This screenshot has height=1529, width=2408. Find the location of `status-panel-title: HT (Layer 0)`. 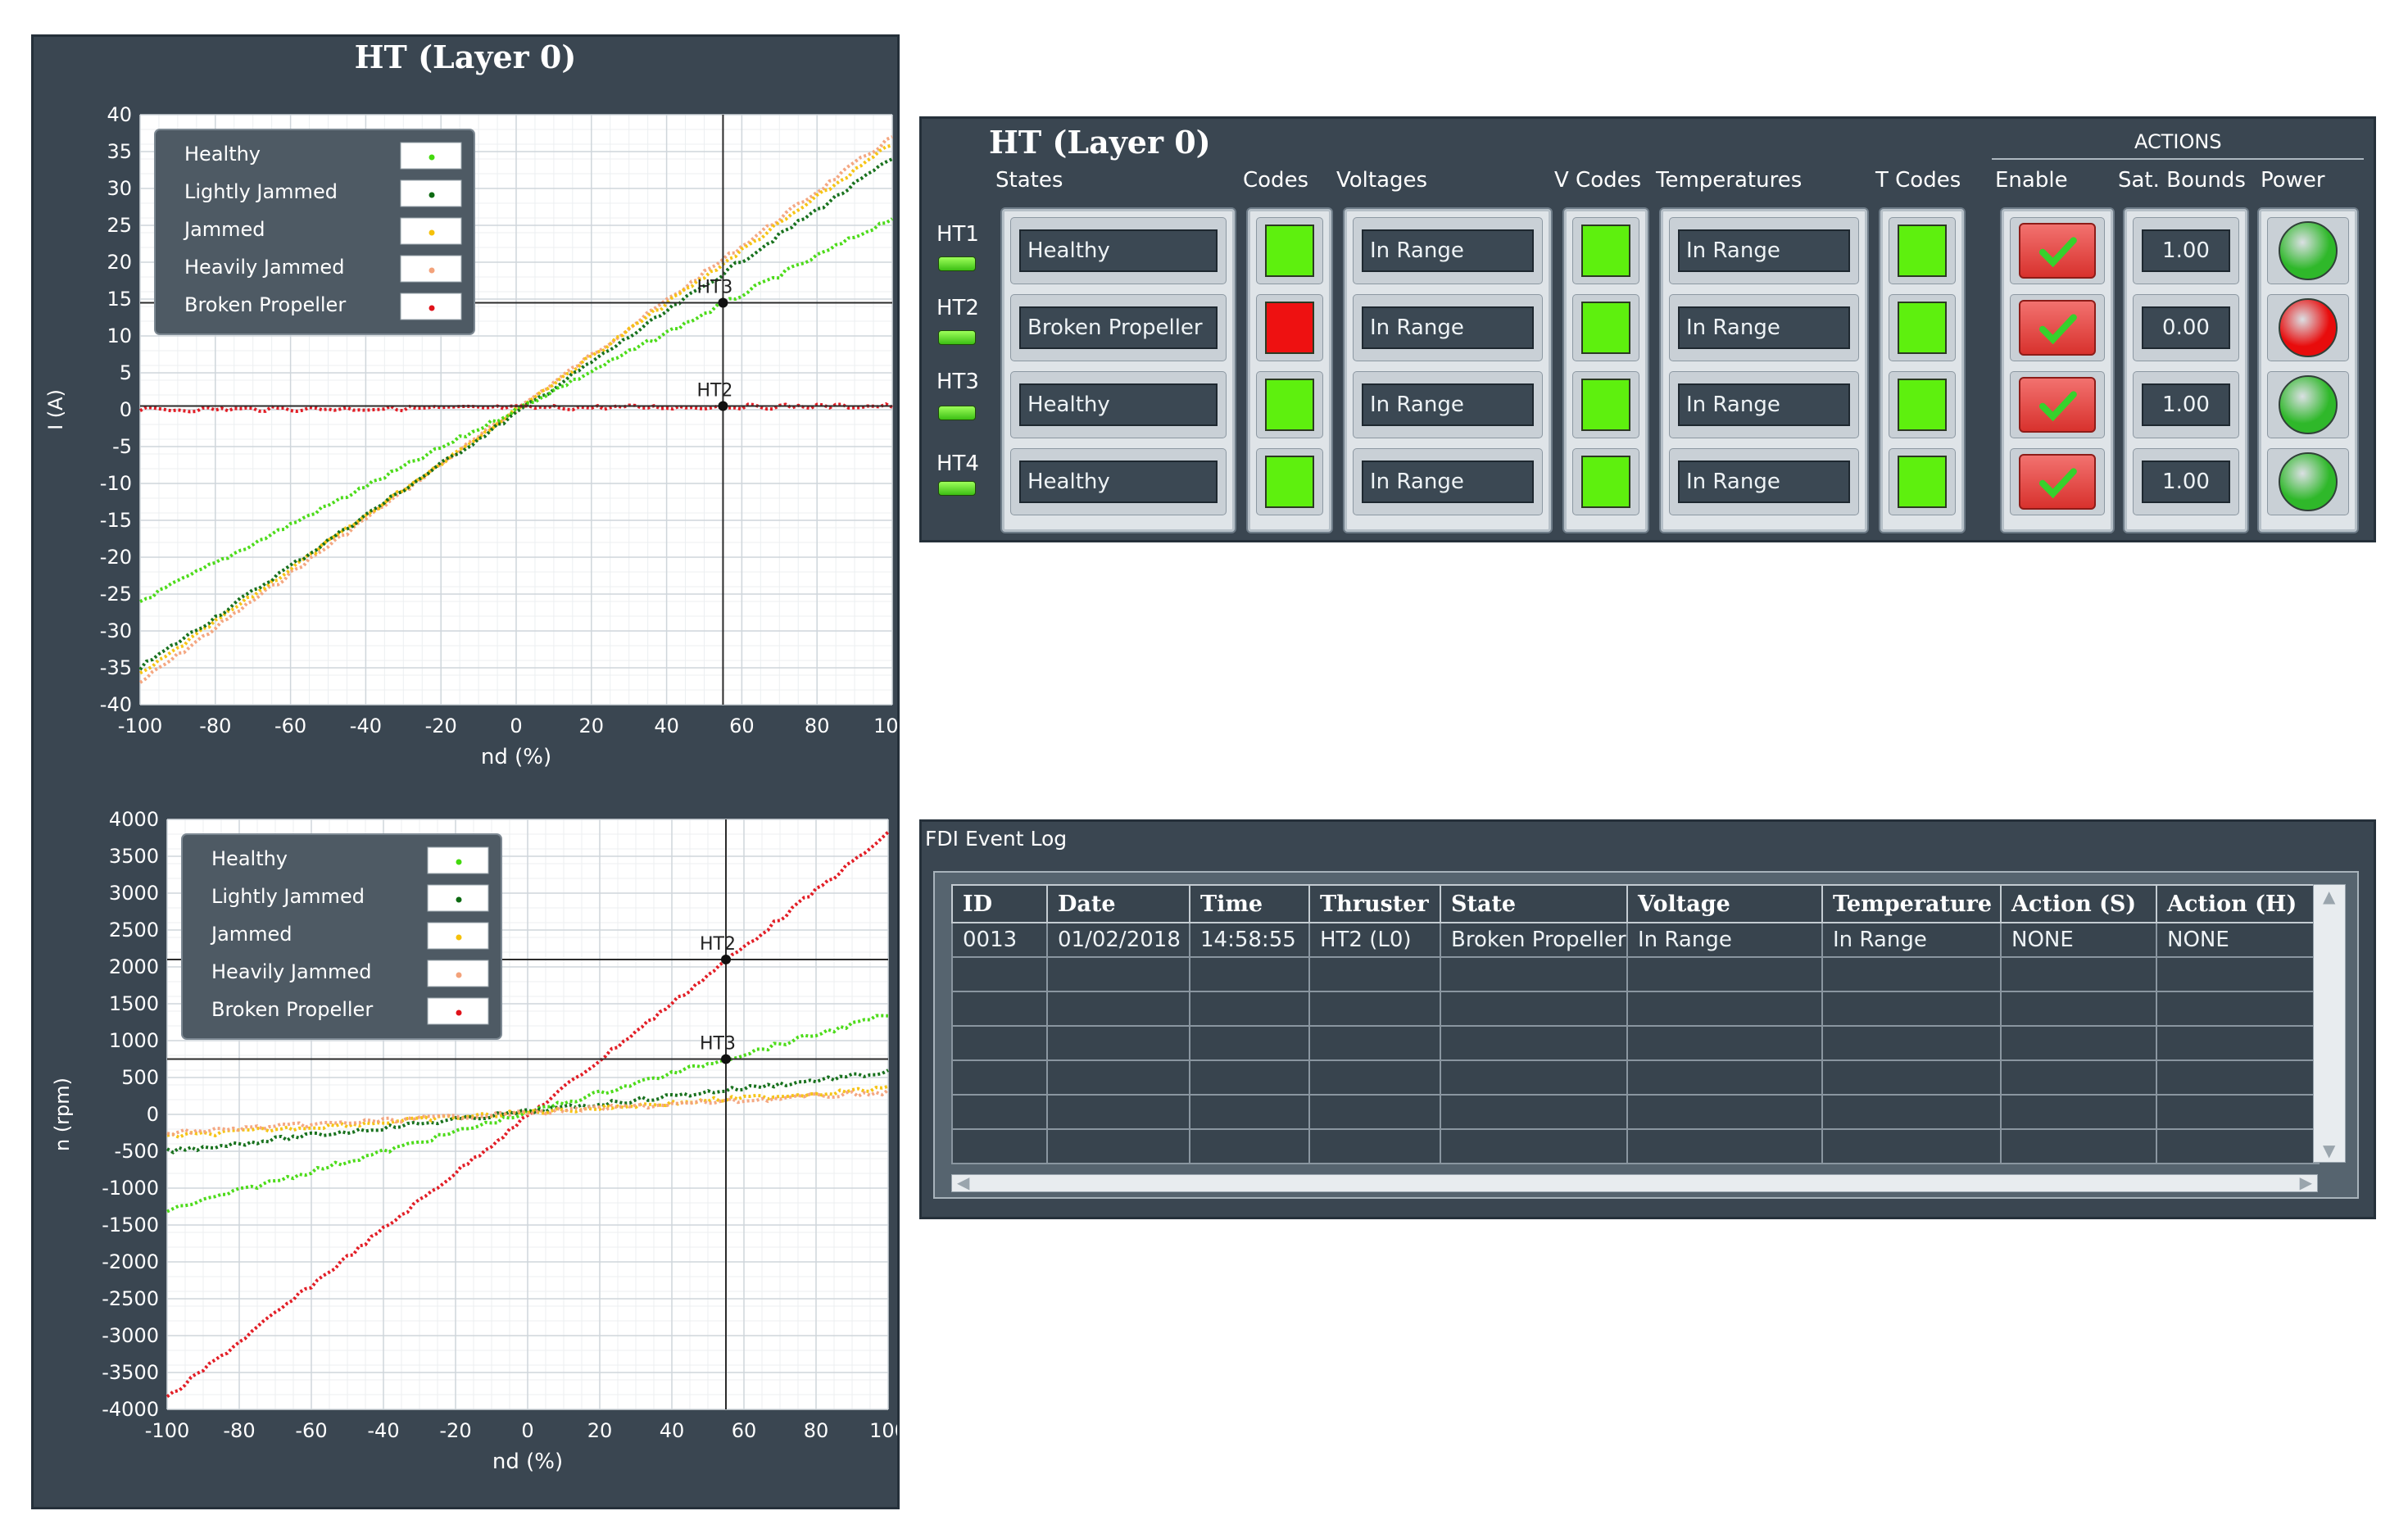

status-panel-title: HT (Layer 0) is located at coordinates (1100, 142).